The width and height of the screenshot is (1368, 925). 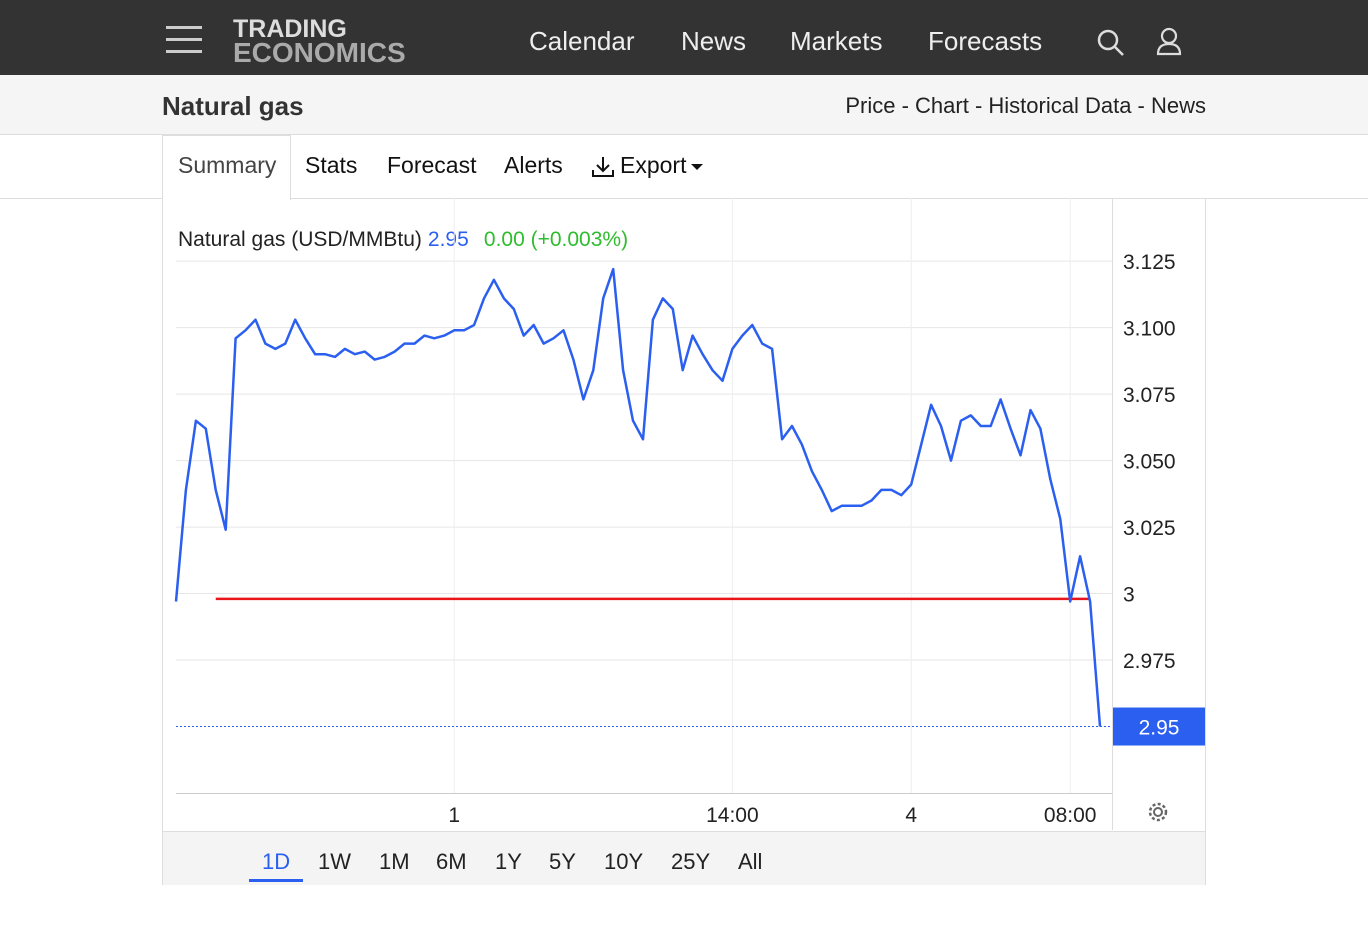 I want to click on last-value: 2.95, so click(x=448, y=239).